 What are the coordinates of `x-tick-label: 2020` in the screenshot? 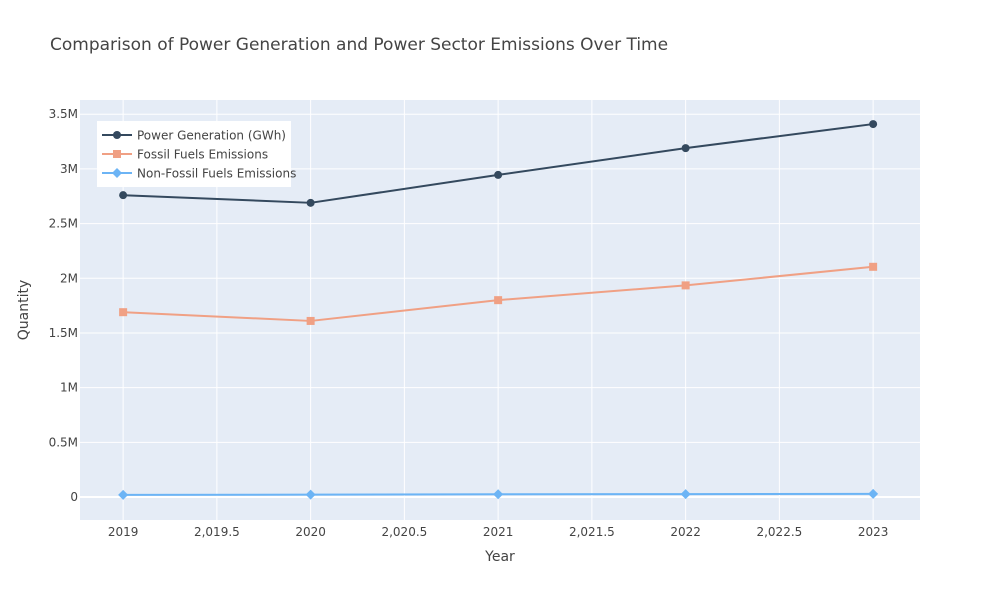 It's located at (310, 532).